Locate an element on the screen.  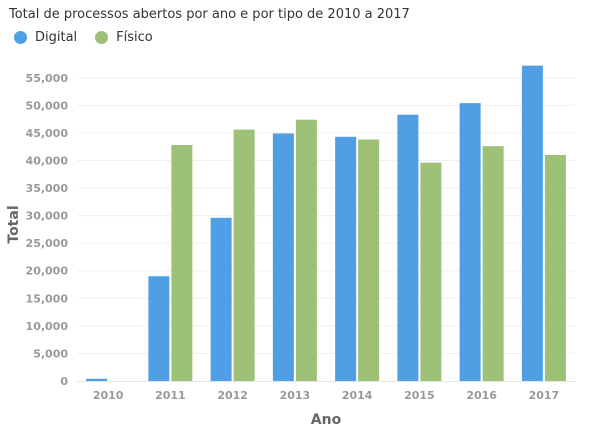
legend-item-digital: Digital is located at coordinates (45, 37).